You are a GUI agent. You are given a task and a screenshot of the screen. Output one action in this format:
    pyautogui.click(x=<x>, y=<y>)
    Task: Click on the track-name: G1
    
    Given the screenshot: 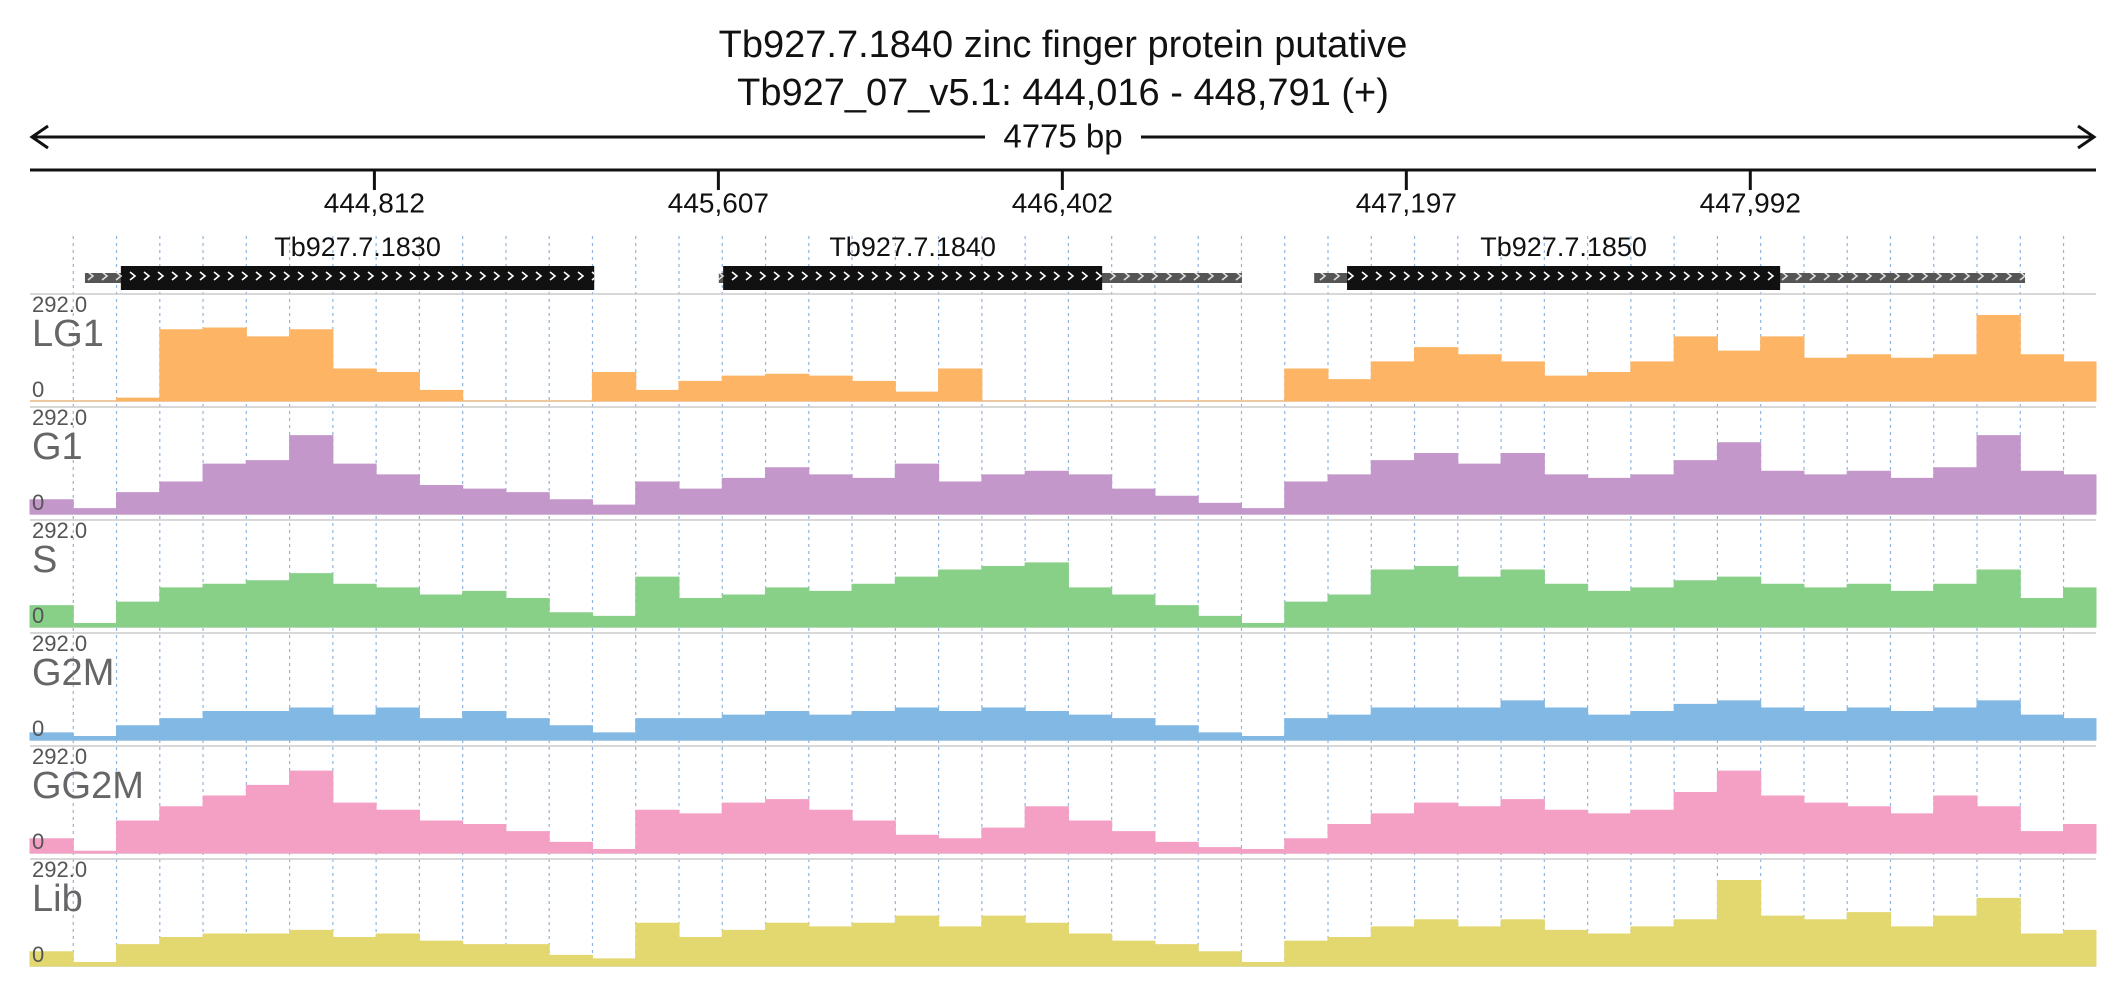 What is the action you would take?
    pyautogui.click(x=57, y=447)
    